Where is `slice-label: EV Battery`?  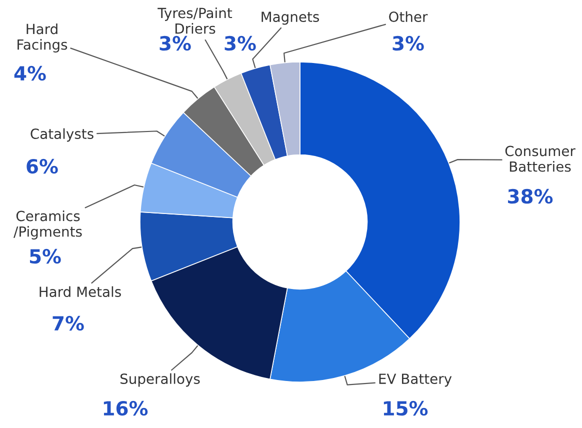
slice-label: EV Battery is located at coordinates (415, 380).